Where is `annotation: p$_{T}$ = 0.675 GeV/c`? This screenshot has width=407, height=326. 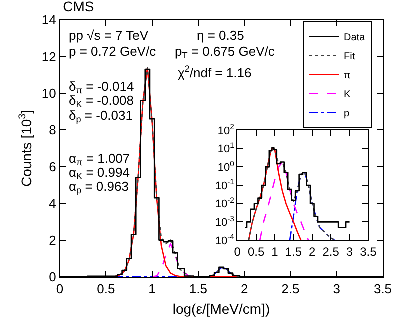 annotation: p$_{T}$ = 0.675 GeV/c is located at coordinates (225, 52).